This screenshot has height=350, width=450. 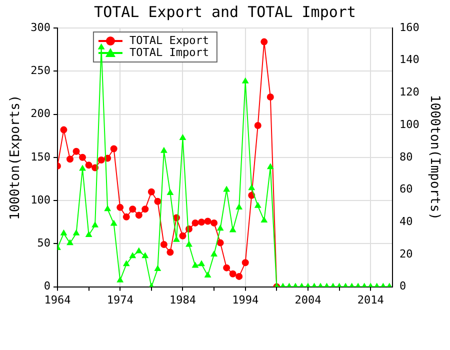 I want to click on y-axis-title: 1000ton(Exports), so click(x=16, y=157).